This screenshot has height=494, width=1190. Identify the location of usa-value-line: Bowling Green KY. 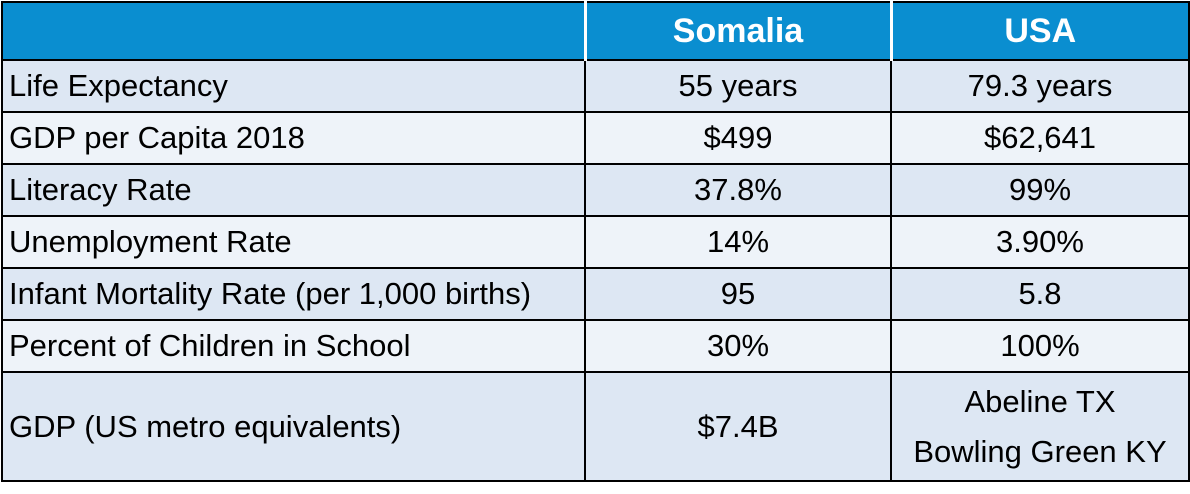
(1040, 451).